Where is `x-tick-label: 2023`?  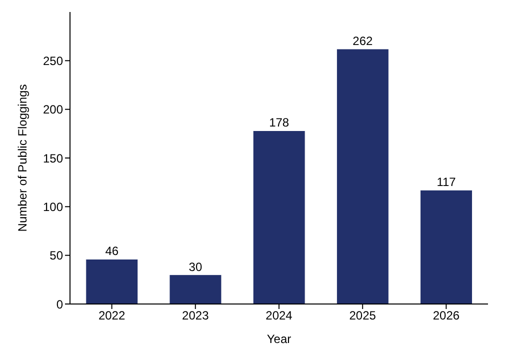 x-tick-label: 2023 is located at coordinates (196, 315).